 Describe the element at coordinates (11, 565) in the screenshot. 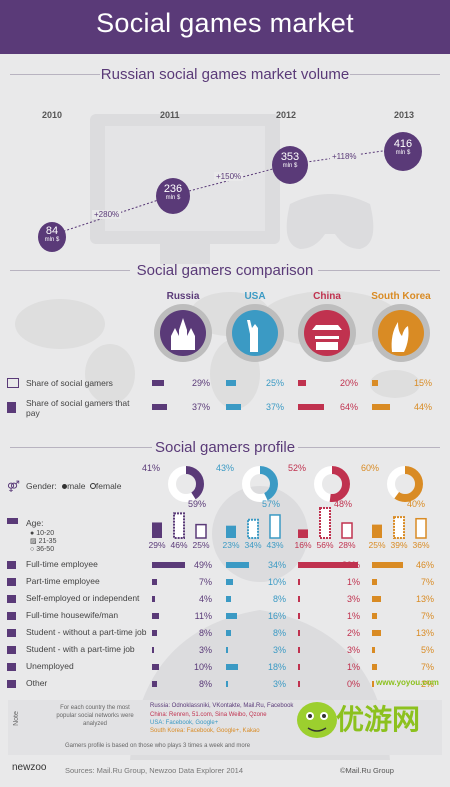

I see `briefcase-icon` at that location.